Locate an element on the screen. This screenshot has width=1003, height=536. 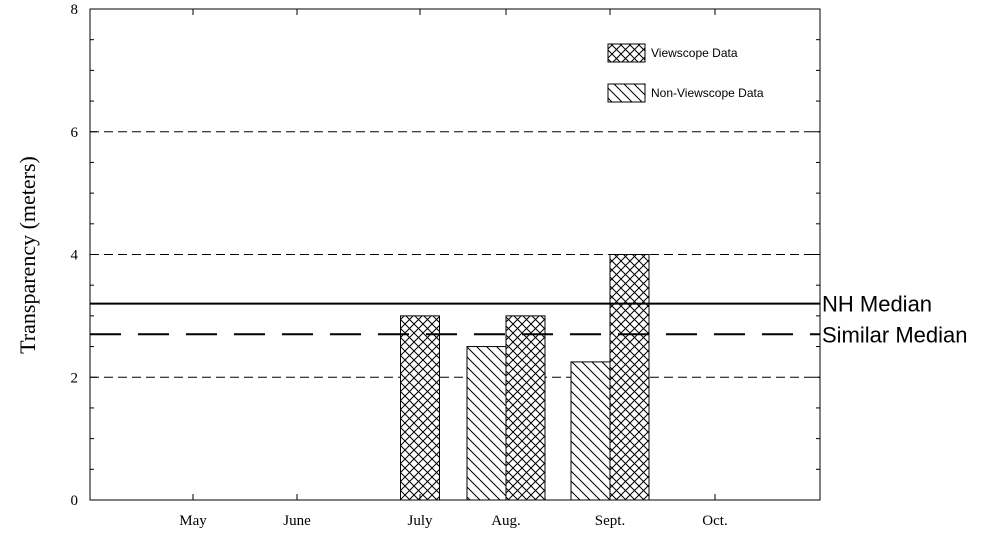
bars is located at coordinates (525, 377).